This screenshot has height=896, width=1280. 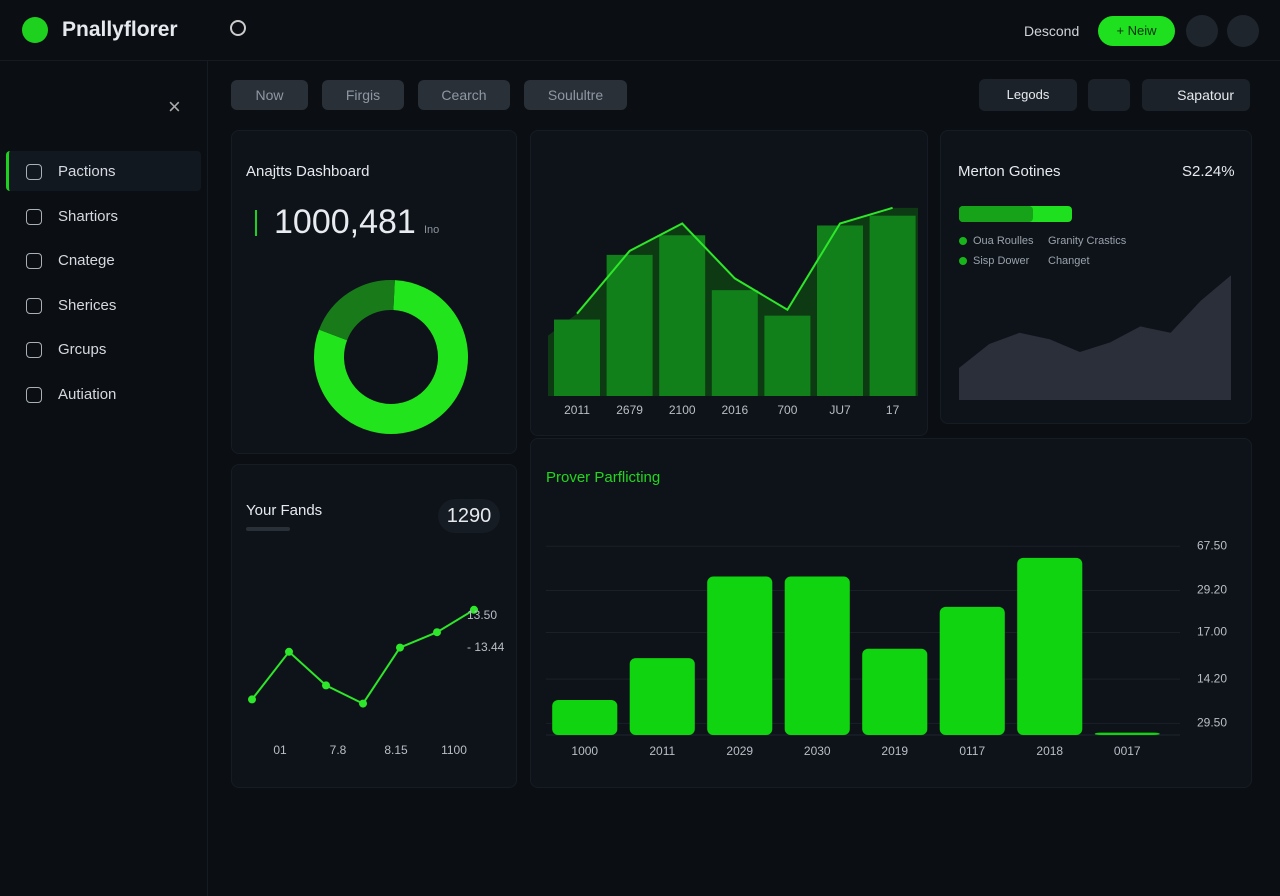 I want to click on x-tick-label: 01, so click(x=280, y=750).